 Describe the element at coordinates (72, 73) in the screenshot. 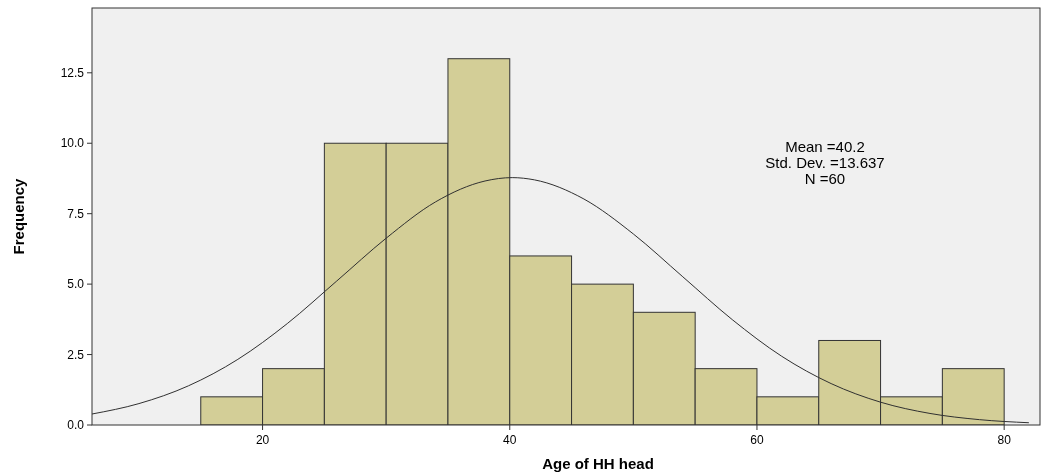

I see `y-tick-label: 12.5` at that location.